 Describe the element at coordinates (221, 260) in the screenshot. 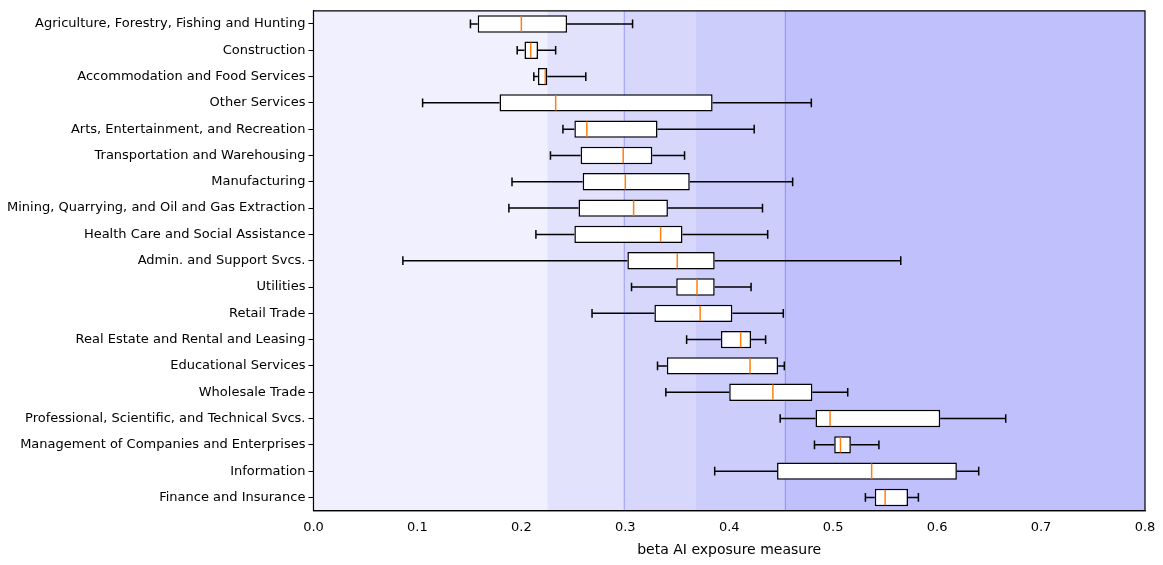

I see `y-tick-label: Admin. and Support Svcs.` at that location.